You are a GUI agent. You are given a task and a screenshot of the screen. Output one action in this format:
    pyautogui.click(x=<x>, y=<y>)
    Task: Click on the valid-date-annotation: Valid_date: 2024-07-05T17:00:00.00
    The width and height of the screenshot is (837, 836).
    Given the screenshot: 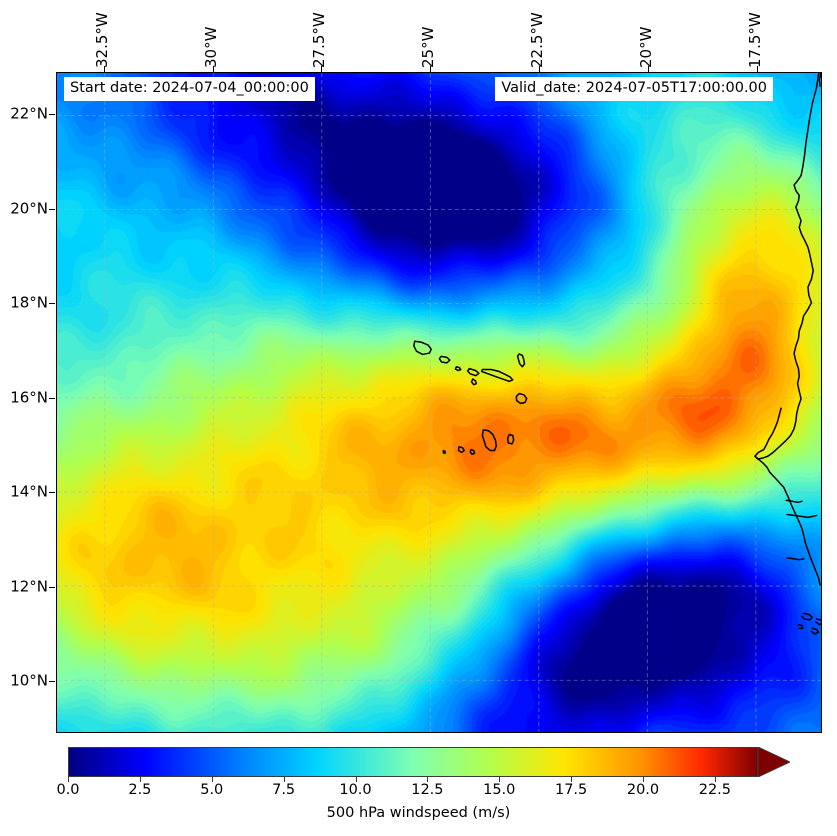 What is the action you would take?
    pyautogui.click(x=634, y=89)
    